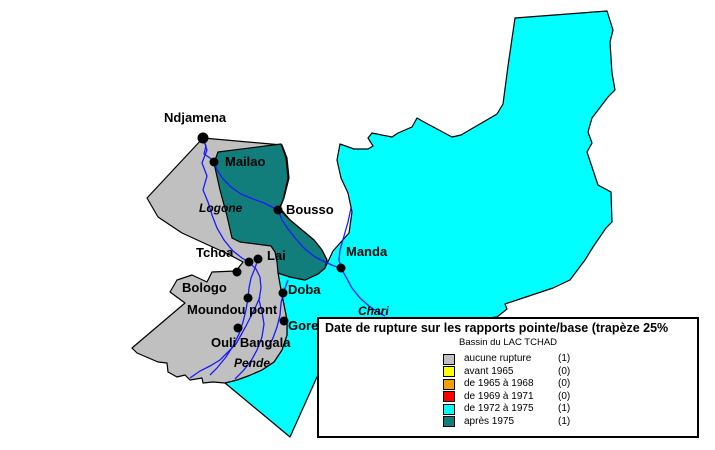 This screenshot has height=450, width=715. I want to click on city-label-gore: Gore, so click(303, 325).